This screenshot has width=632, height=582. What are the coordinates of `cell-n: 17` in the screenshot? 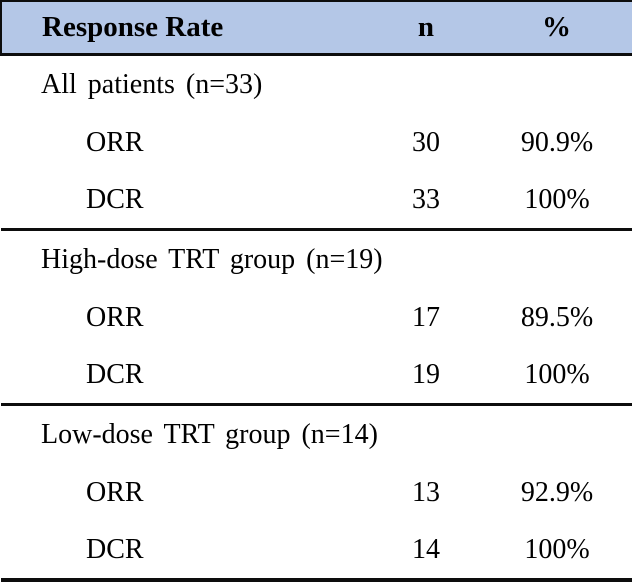 It's located at (426, 317).